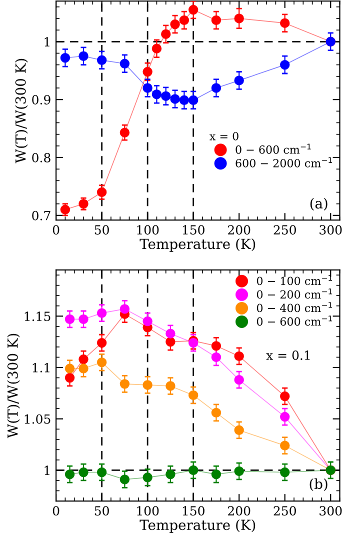  What do you see at coordinates (41, 99) in the screenshot?
I see `y-tick-label: 0.9` at bounding box center [41, 99].